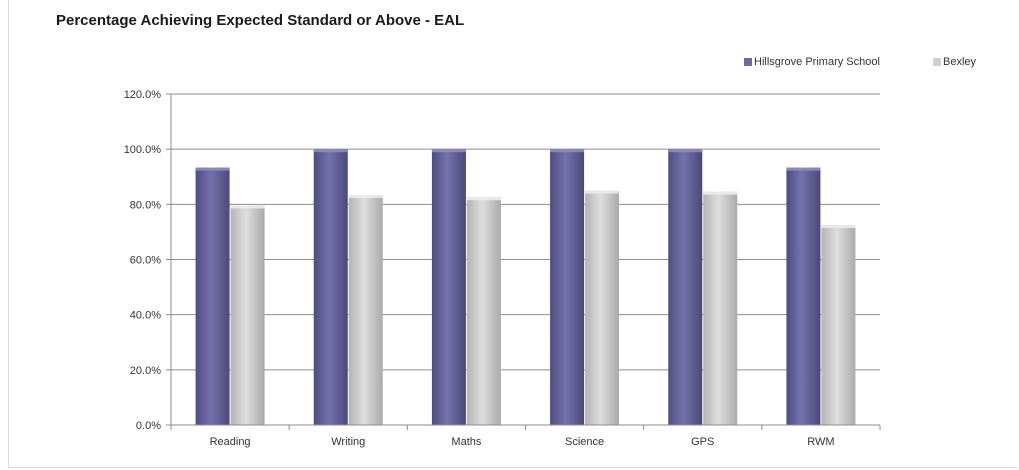 This screenshot has height=470, width=1019. Describe the element at coordinates (148, 426) in the screenshot. I see `y-tick-label: 0.0%` at that location.